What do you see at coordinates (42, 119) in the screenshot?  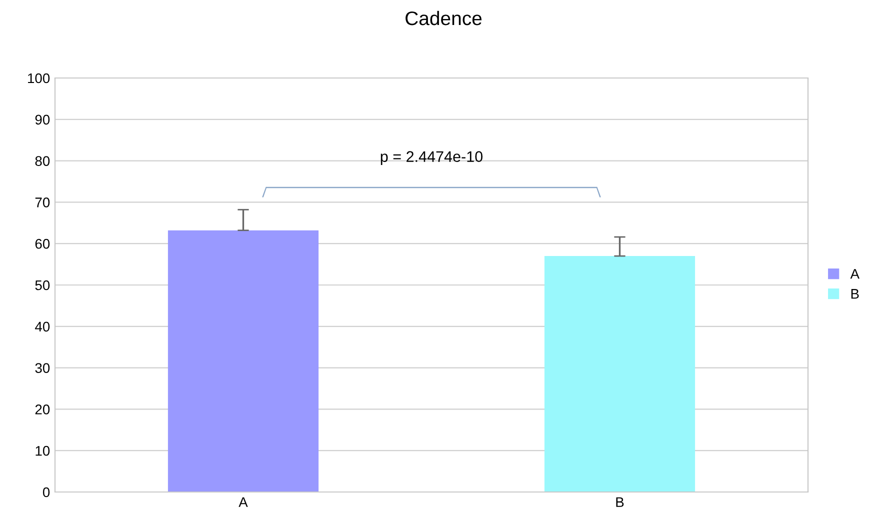 I see `y-tick-label: 90` at bounding box center [42, 119].